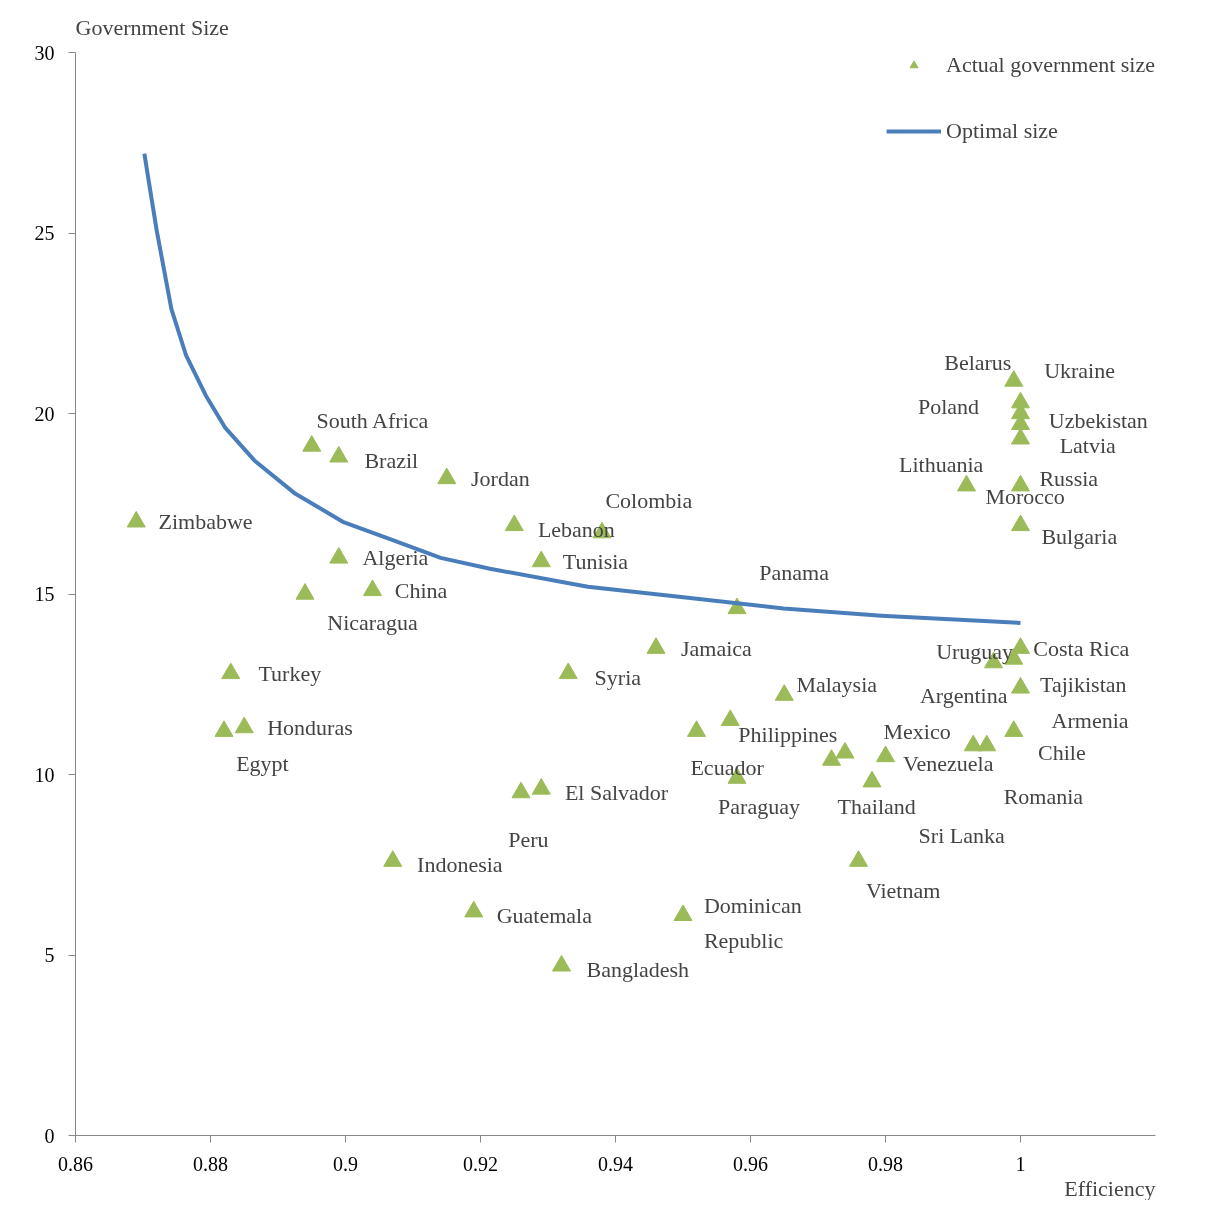  Describe the element at coordinates (1081, 648) in the screenshot. I see `annotation: Costa Rica` at that location.